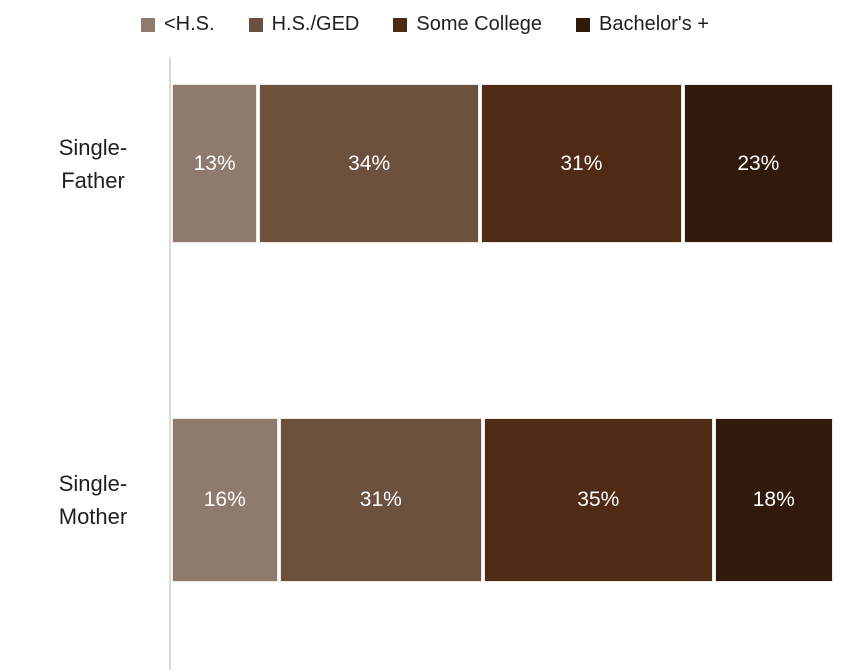 Image resolution: width=850 pixels, height=670 pixels. I want to click on bar-segment-value: 35%, so click(598, 499).